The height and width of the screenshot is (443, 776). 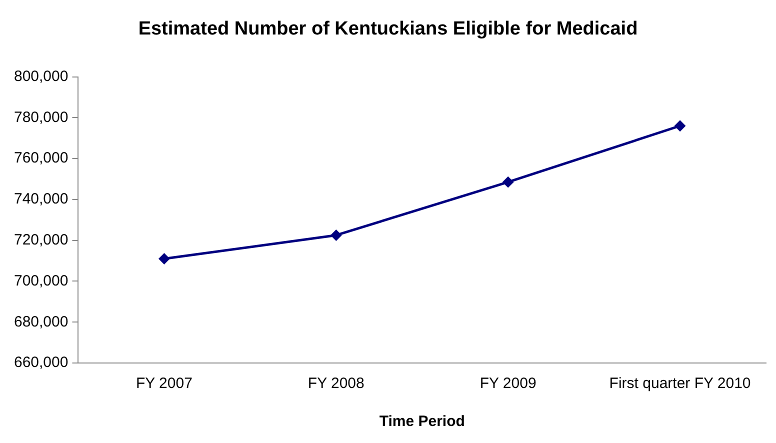 What do you see at coordinates (41, 363) in the screenshot?
I see `y-tick-label: 660,000` at bounding box center [41, 363].